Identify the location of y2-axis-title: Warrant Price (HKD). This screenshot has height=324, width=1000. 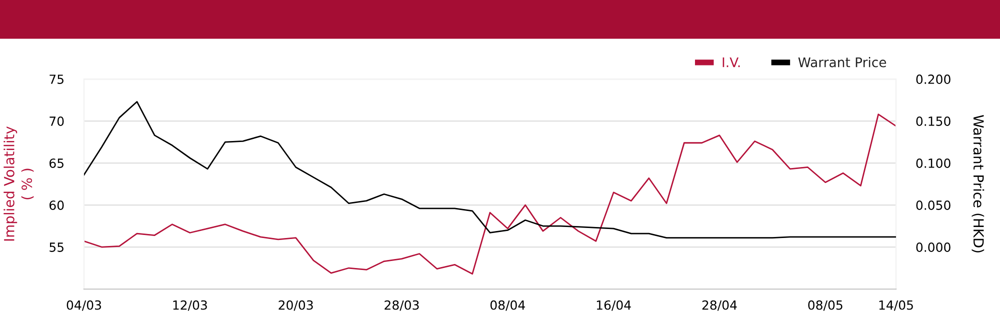
(978, 183).